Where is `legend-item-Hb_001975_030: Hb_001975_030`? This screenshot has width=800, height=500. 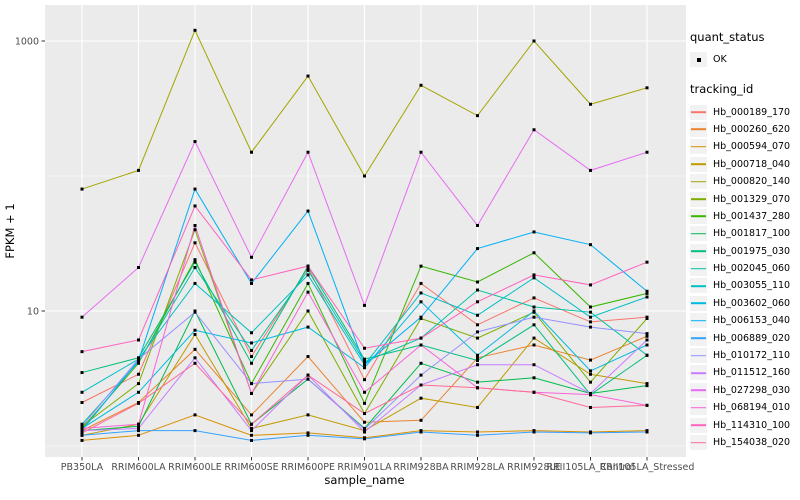
legend-item-Hb_001975_030: Hb_001975_030 is located at coordinates (744, 251).